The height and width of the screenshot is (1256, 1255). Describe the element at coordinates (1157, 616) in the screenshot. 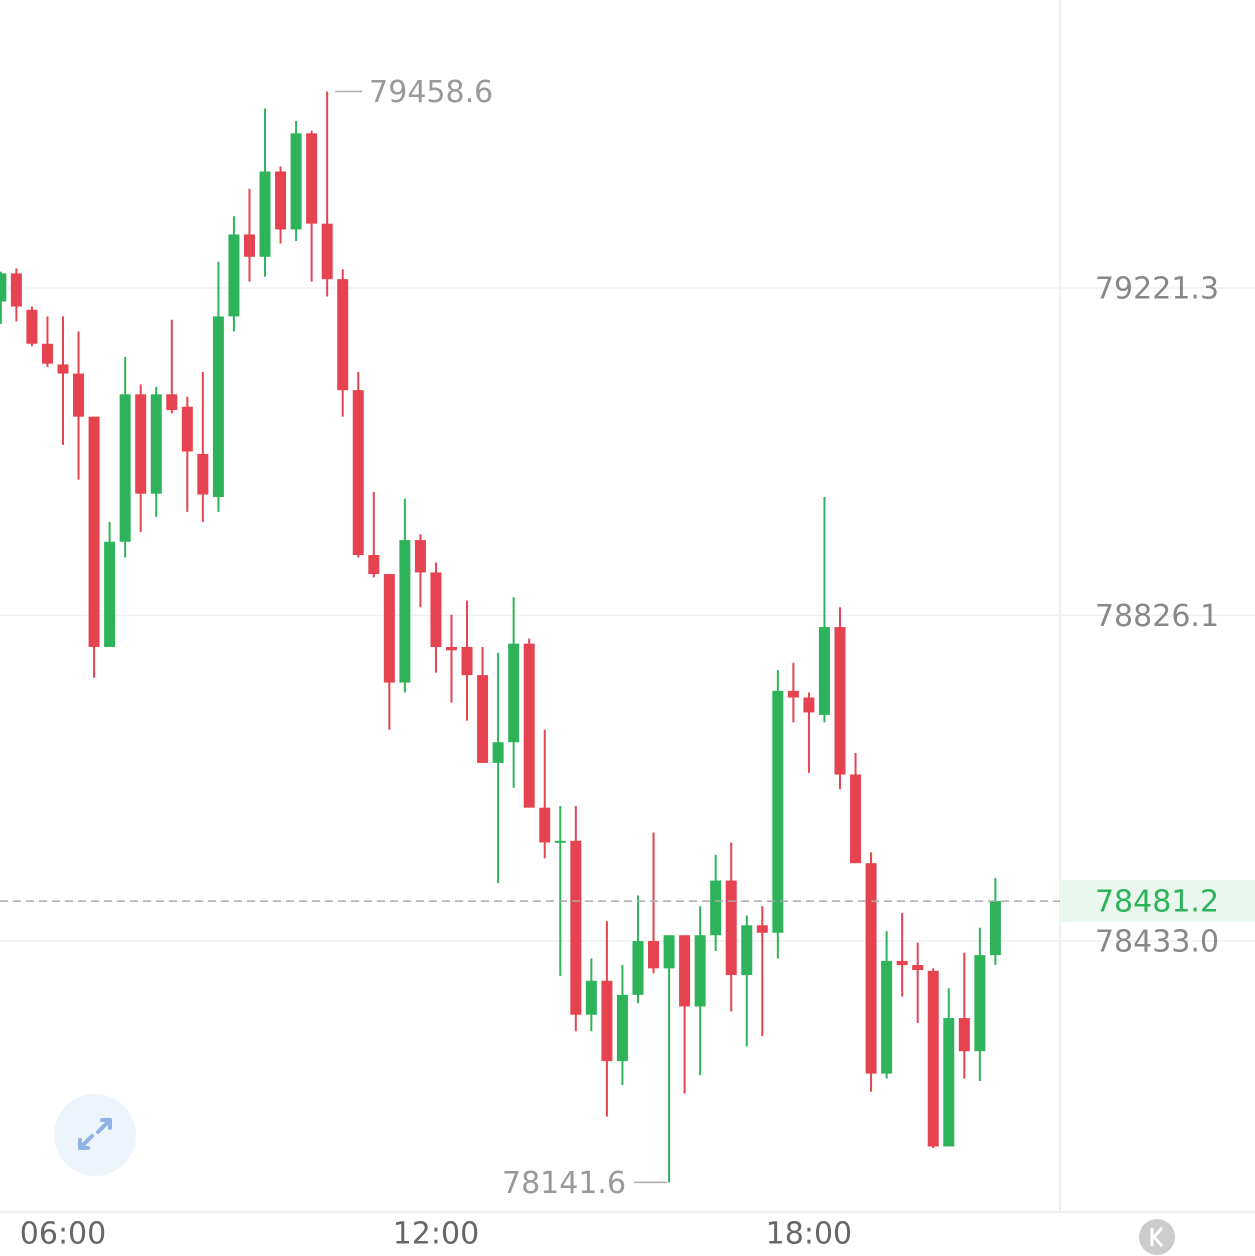

I see `y-tick-label: 78826.1` at that location.